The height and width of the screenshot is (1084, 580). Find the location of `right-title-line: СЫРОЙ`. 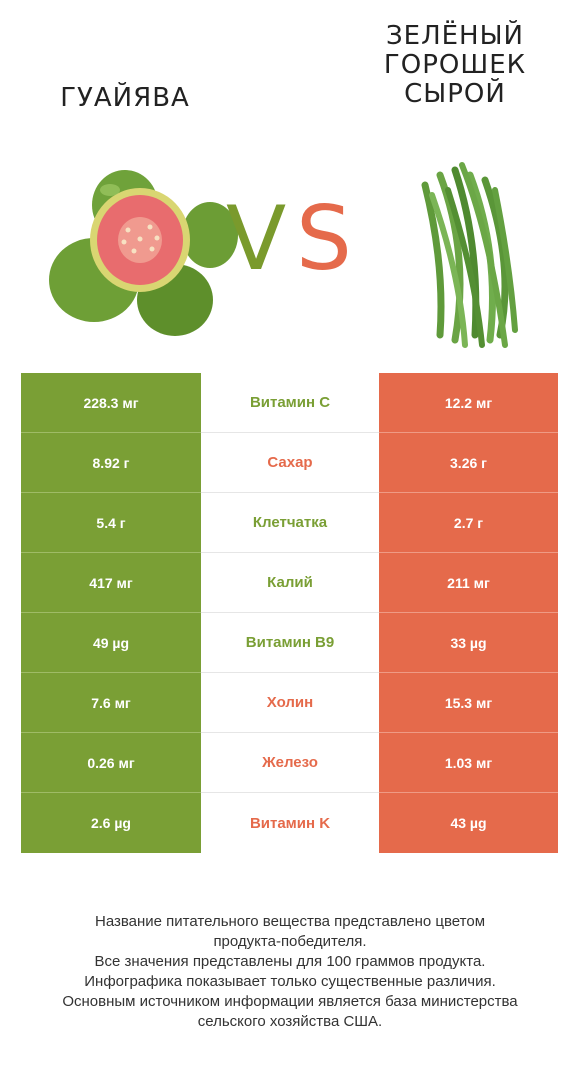

right-title-line: СЫРОЙ is located at coordinates (455, 94).